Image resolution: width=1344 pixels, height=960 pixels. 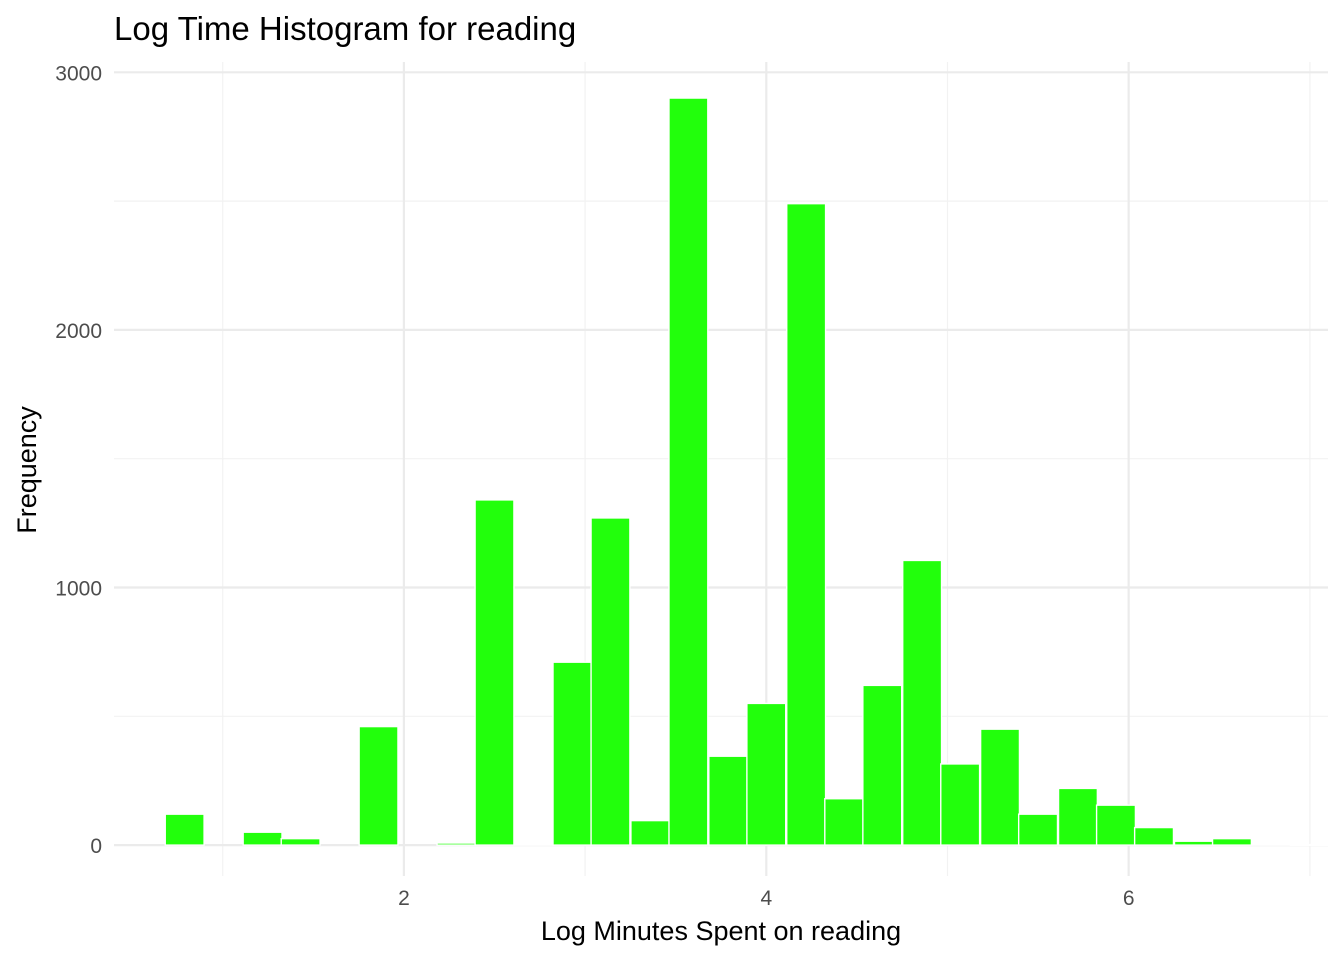 What do you see at coordinates (78, 331) in the screenshot?
I see `y-tick-label: 2000` at bounding box center [78, 331].